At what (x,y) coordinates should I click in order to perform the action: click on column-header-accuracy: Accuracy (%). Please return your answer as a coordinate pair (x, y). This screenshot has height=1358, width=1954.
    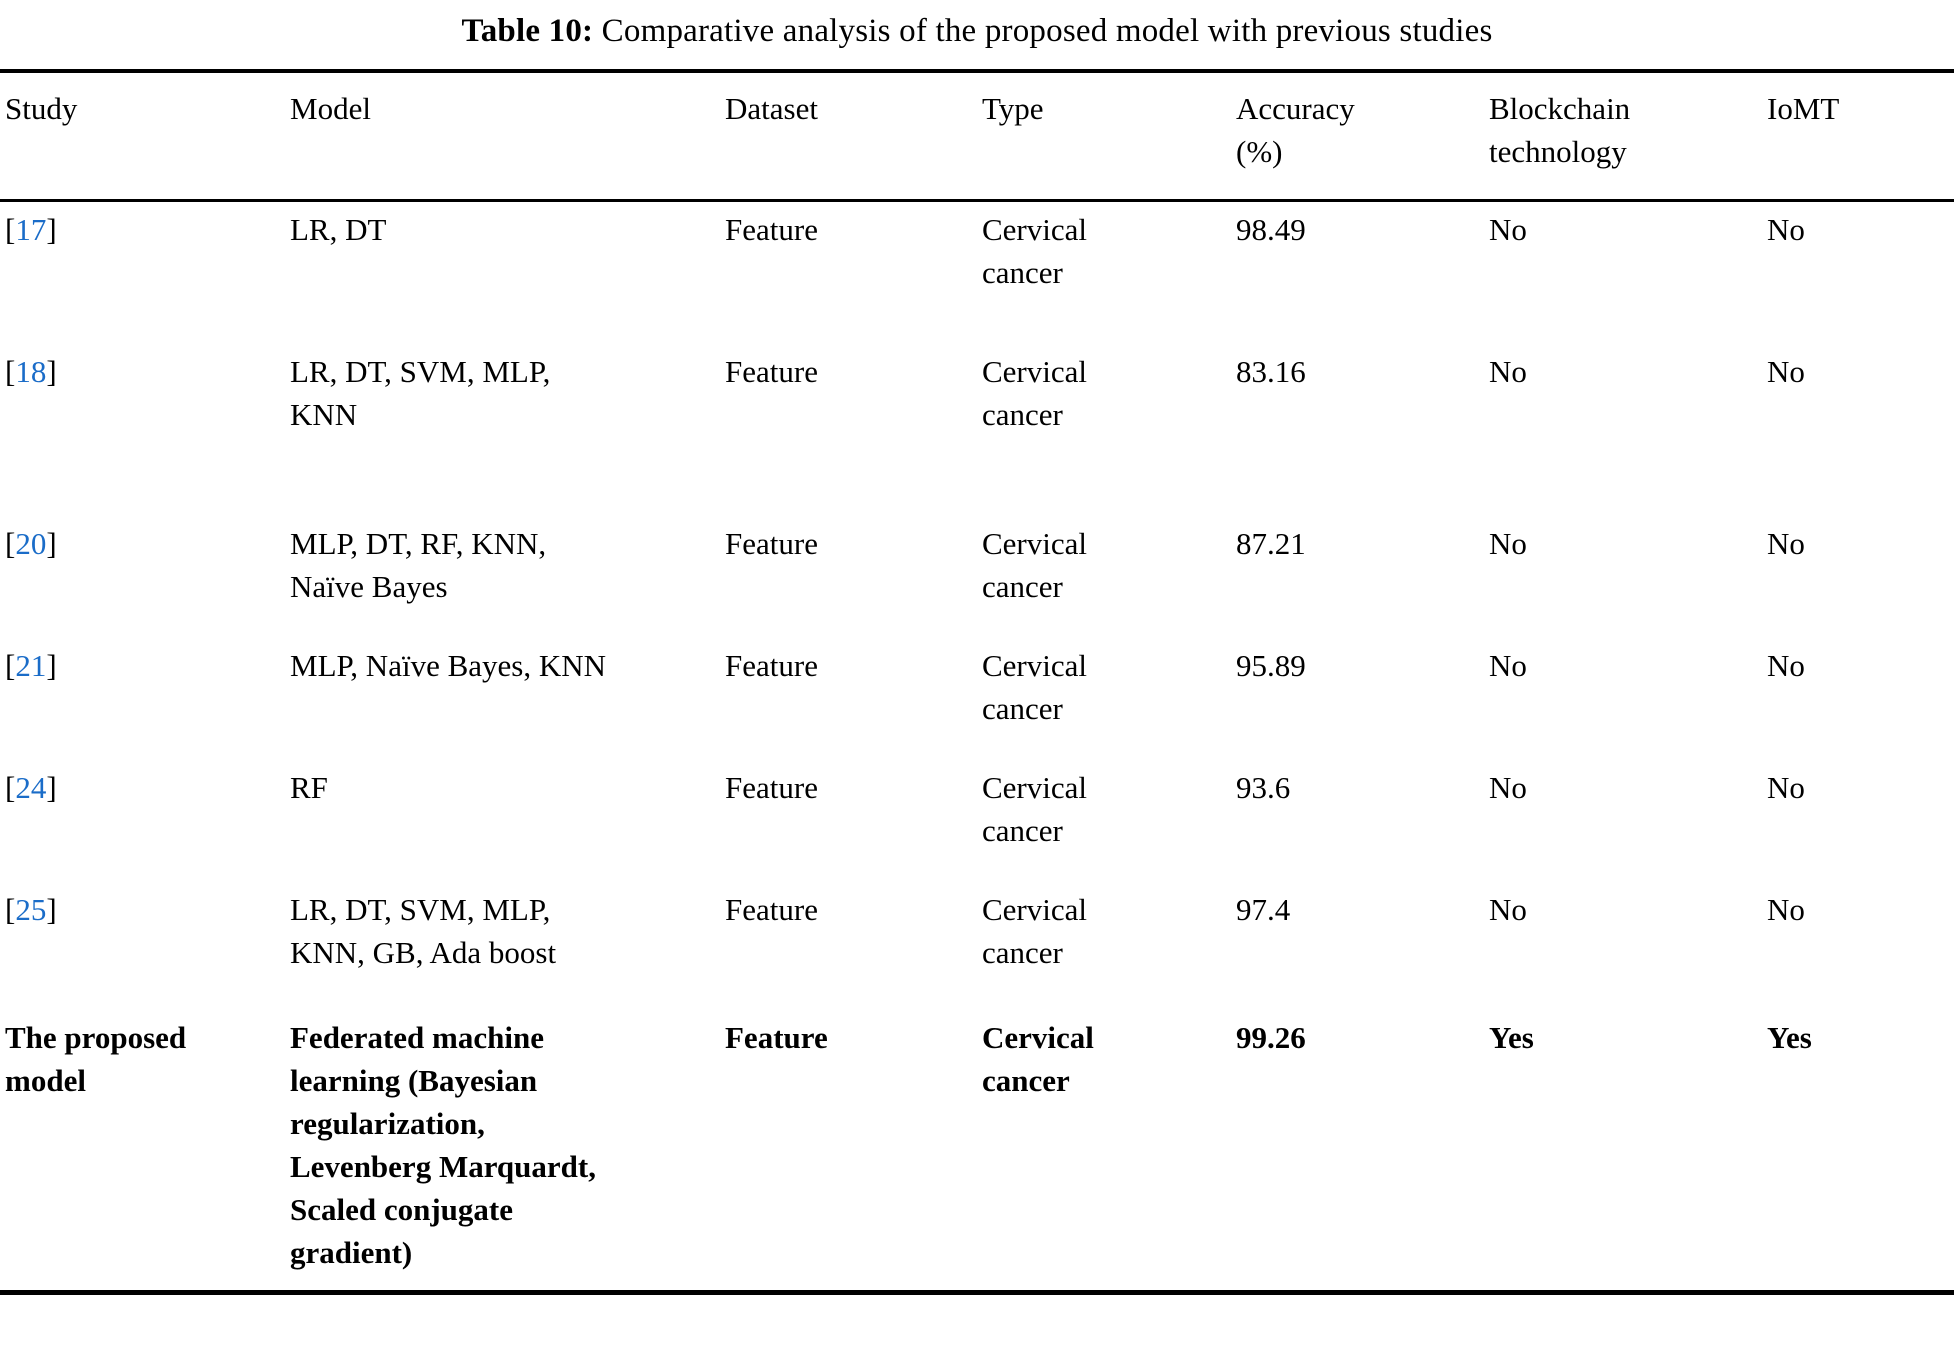
    Looking at the image, I should click on (1362, 136).